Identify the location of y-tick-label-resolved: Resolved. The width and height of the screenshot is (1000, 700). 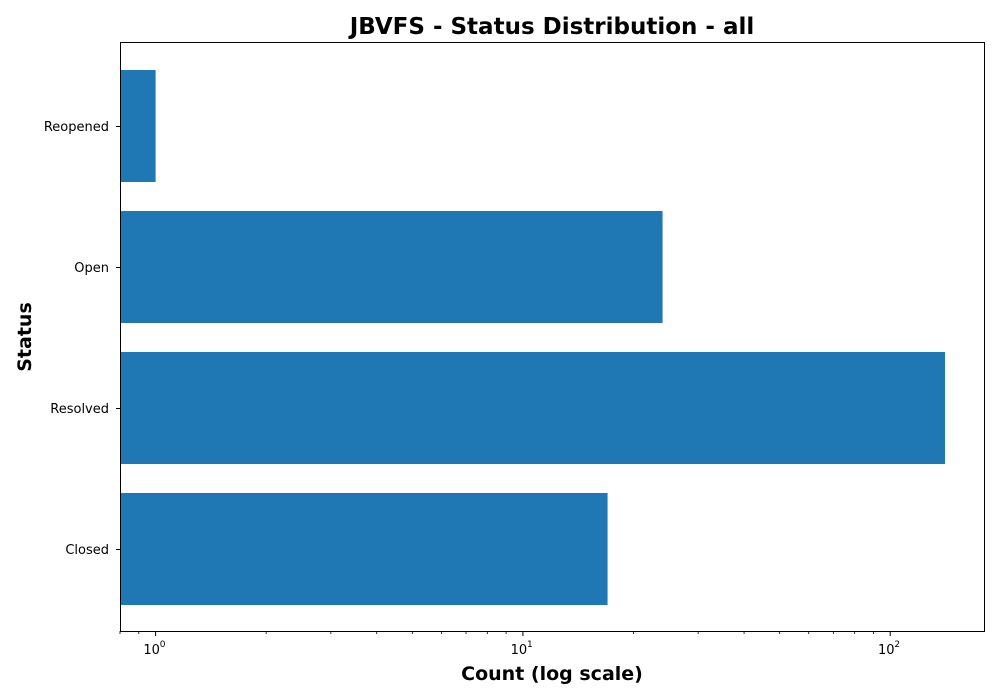
(79, 409).